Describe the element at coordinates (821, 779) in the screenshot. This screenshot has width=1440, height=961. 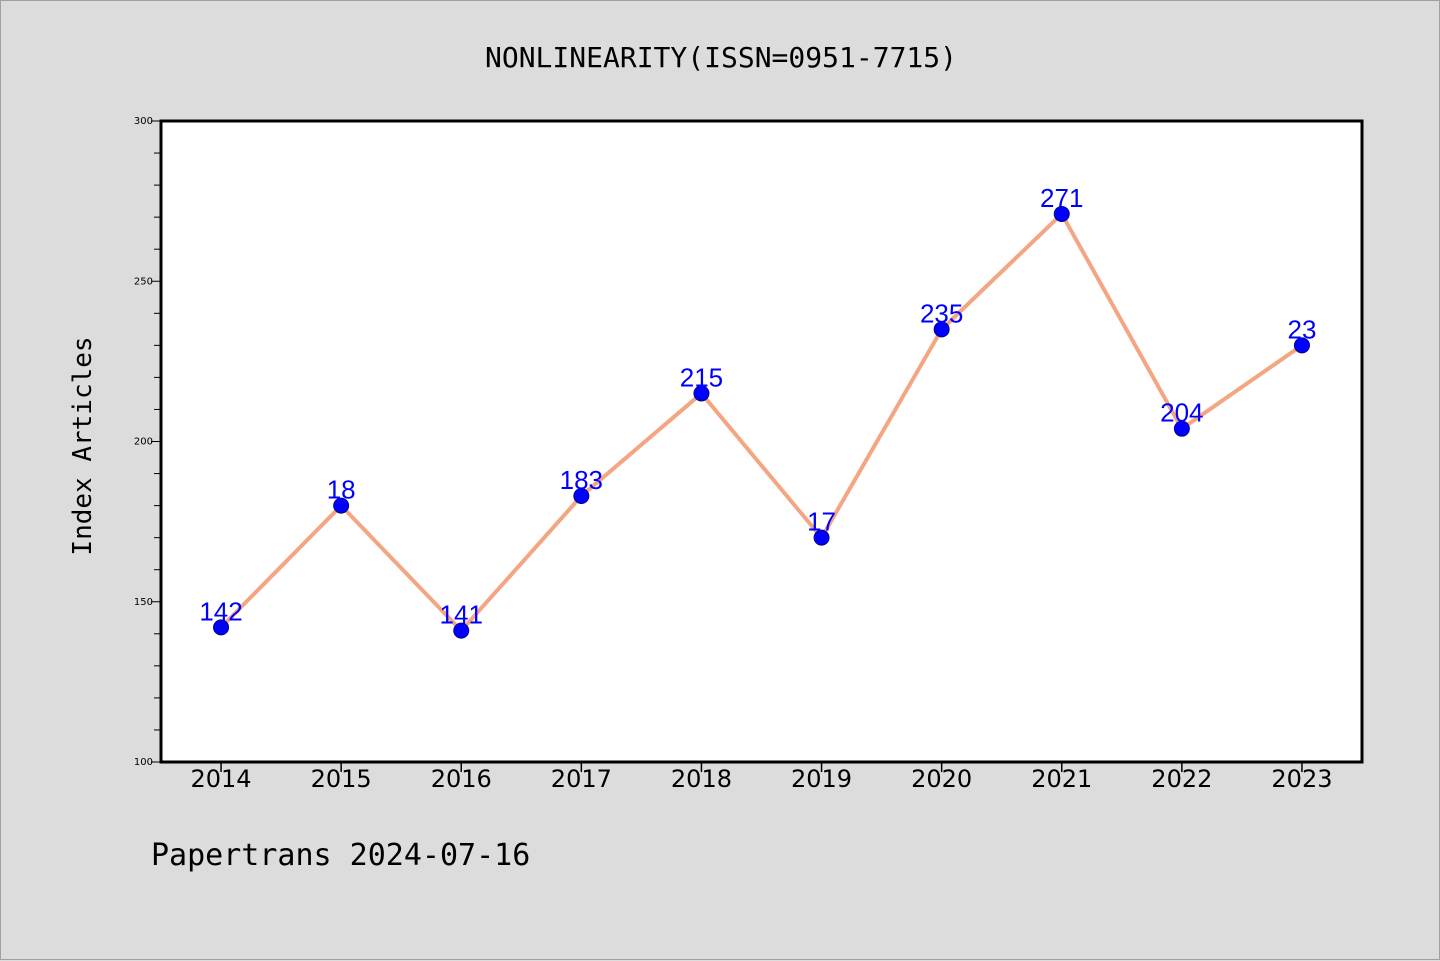
I see `x-tick-label: 2019` at that location.